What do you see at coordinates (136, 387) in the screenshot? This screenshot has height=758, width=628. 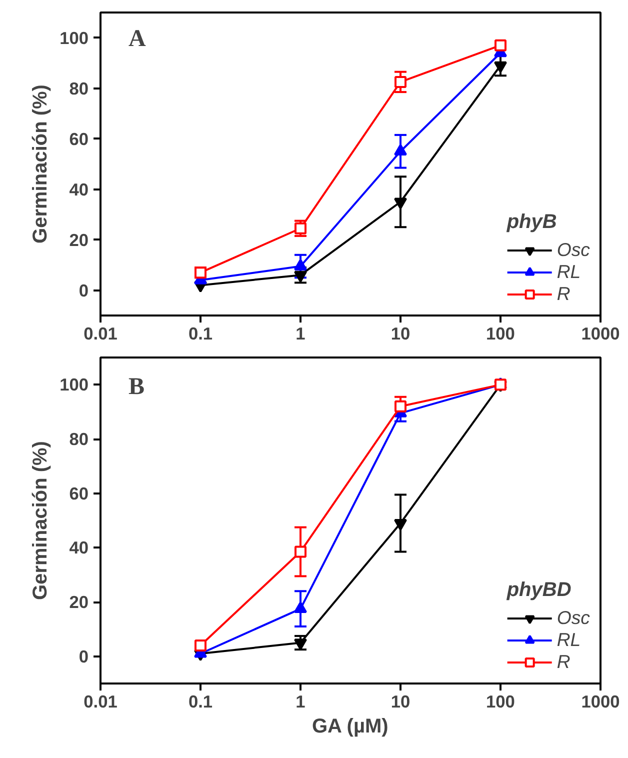 I see `annotation: B` at bounding box center [136, 387].